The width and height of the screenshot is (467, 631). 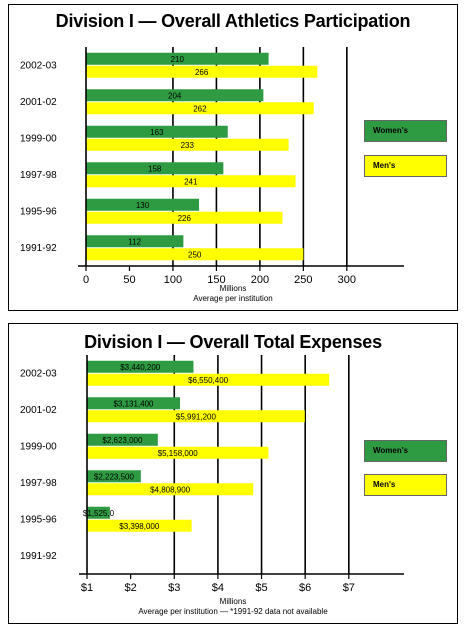 What do you see at coordinates (303, 280) in the screenshot?
I see `participation-x-tick-label: 250` at bounding box center [303, 280].